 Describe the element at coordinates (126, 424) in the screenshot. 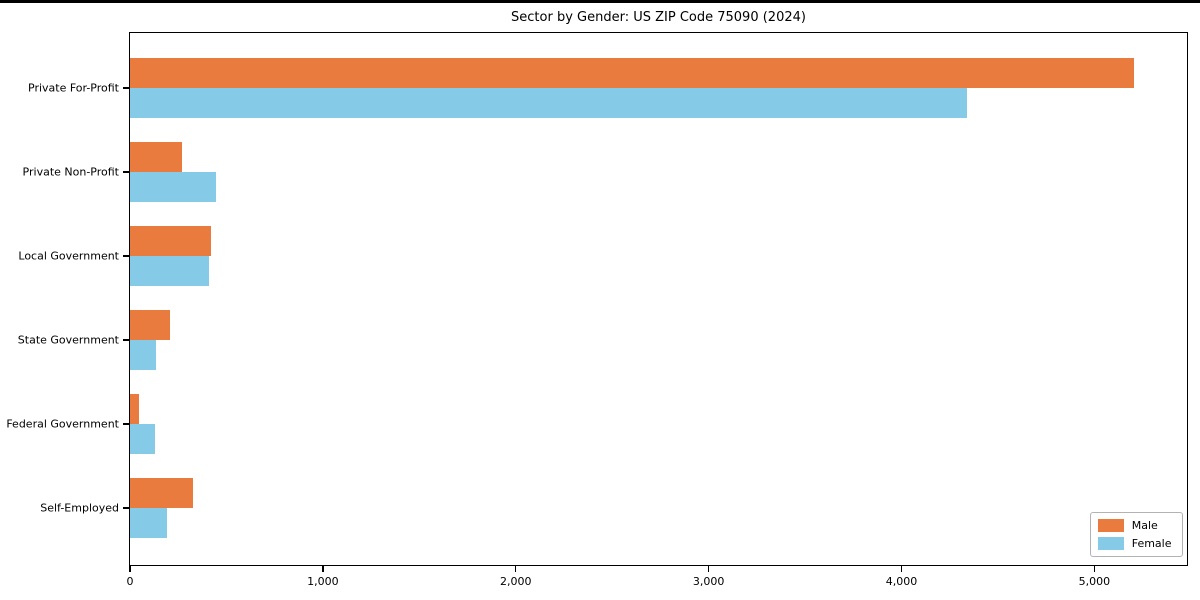

I see `y-tick-federal-government` at that location.